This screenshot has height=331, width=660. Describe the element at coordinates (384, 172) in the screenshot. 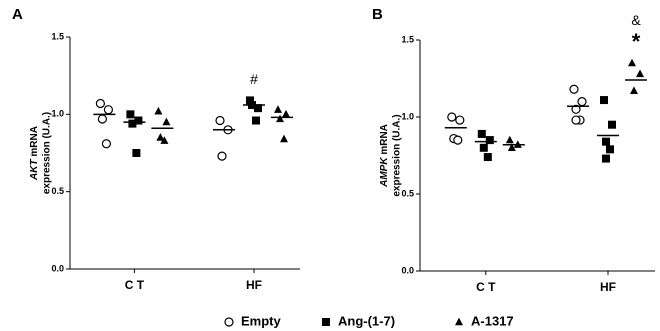

I see `y-label-gene: AMPK` at that location.